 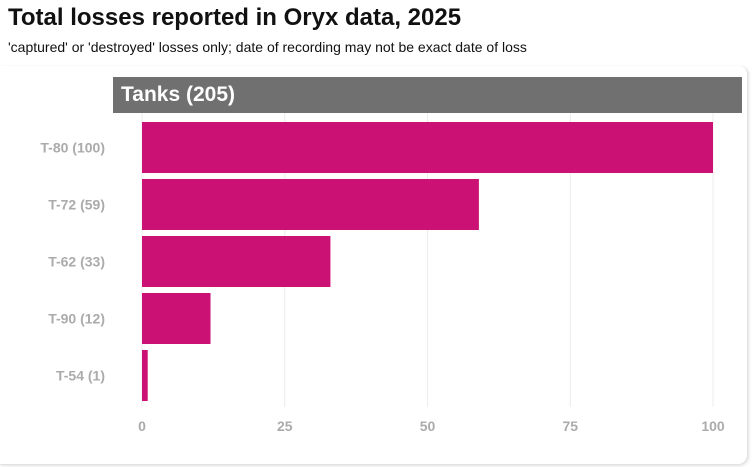 What do you see at coordinates (428, 426) in the screenshot?
I see `x-tick-label: 50` at bounding box center [428, 426].